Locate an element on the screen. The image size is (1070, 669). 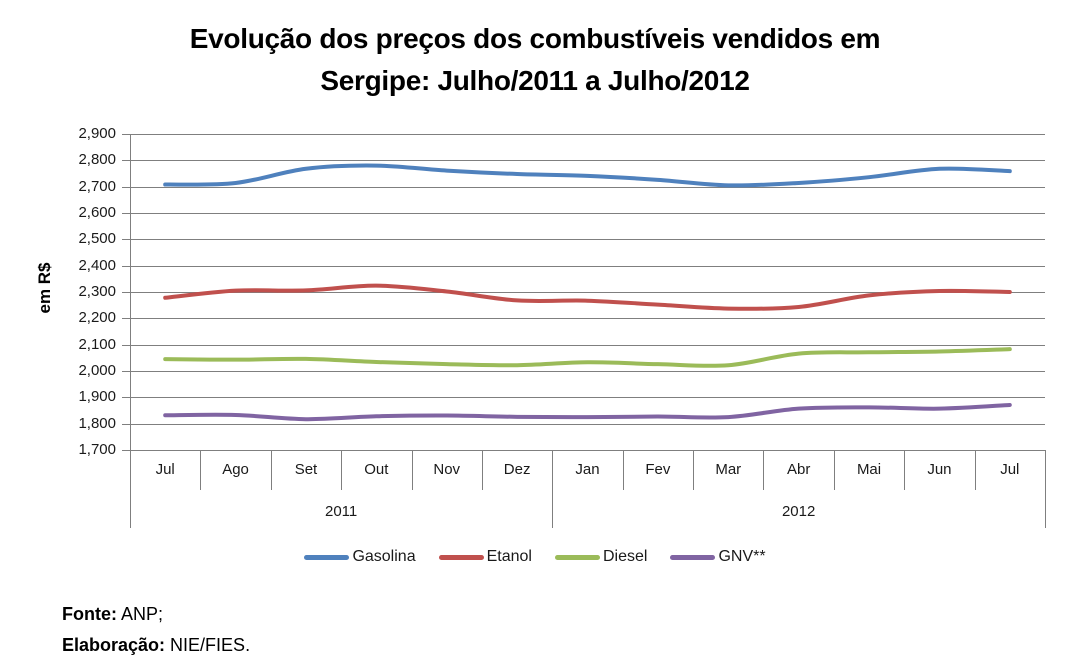
month-label: Abr is located at coordinates (798, 469).